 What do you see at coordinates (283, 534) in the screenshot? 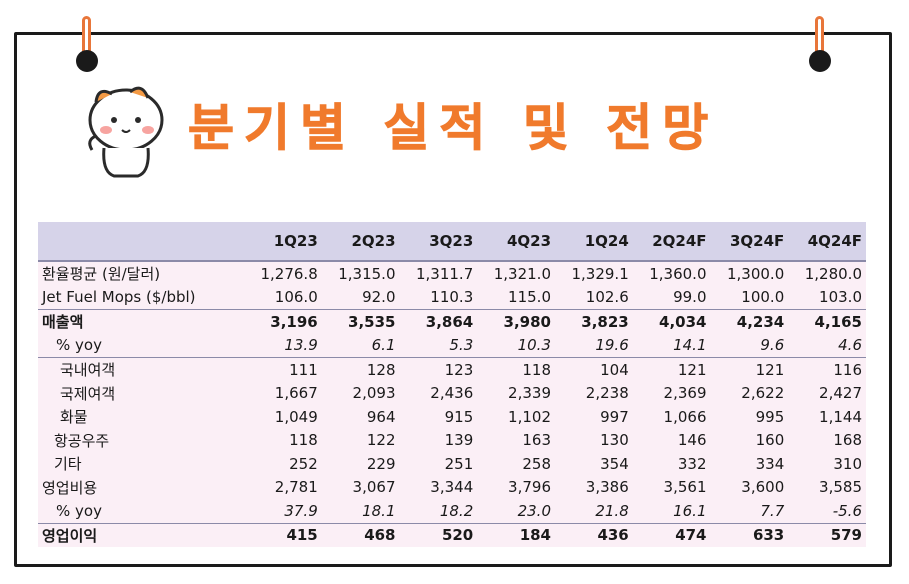
I see `table-cell: 415` at bounding box center [283, 534].